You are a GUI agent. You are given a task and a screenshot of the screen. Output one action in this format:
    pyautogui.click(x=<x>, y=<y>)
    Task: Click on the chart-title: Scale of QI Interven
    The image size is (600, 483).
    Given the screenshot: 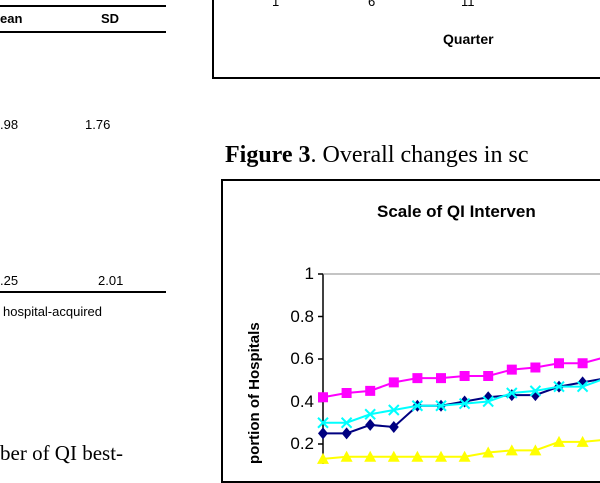 What is the action you would take?
    pyautogui.click(x=456, y=211)
    